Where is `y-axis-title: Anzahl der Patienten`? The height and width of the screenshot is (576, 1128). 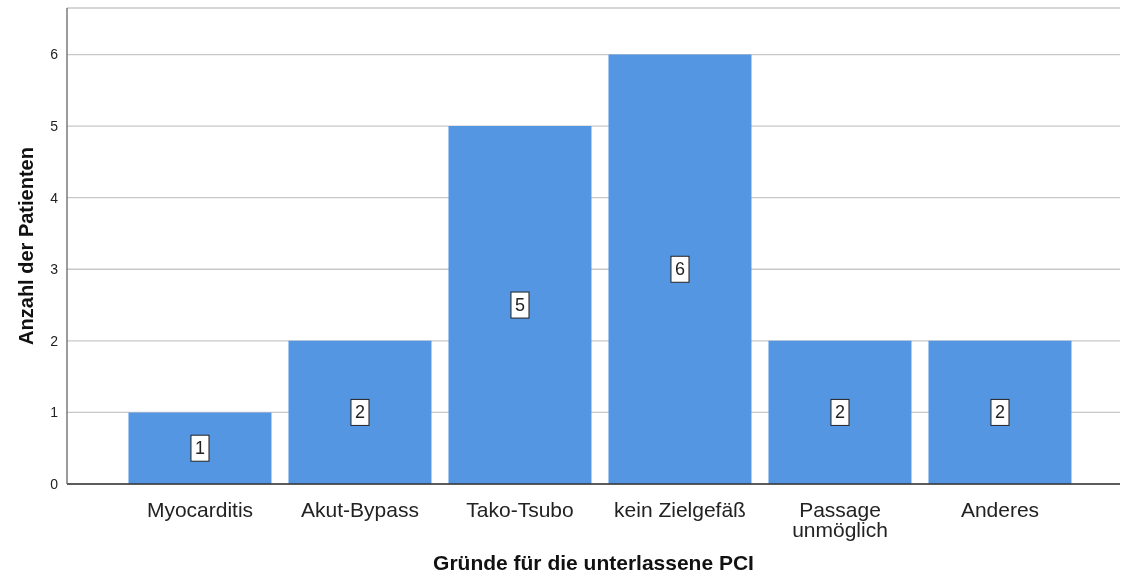
y-axis-title: Anzahl der Patienten is located at coordinates (26, 246).